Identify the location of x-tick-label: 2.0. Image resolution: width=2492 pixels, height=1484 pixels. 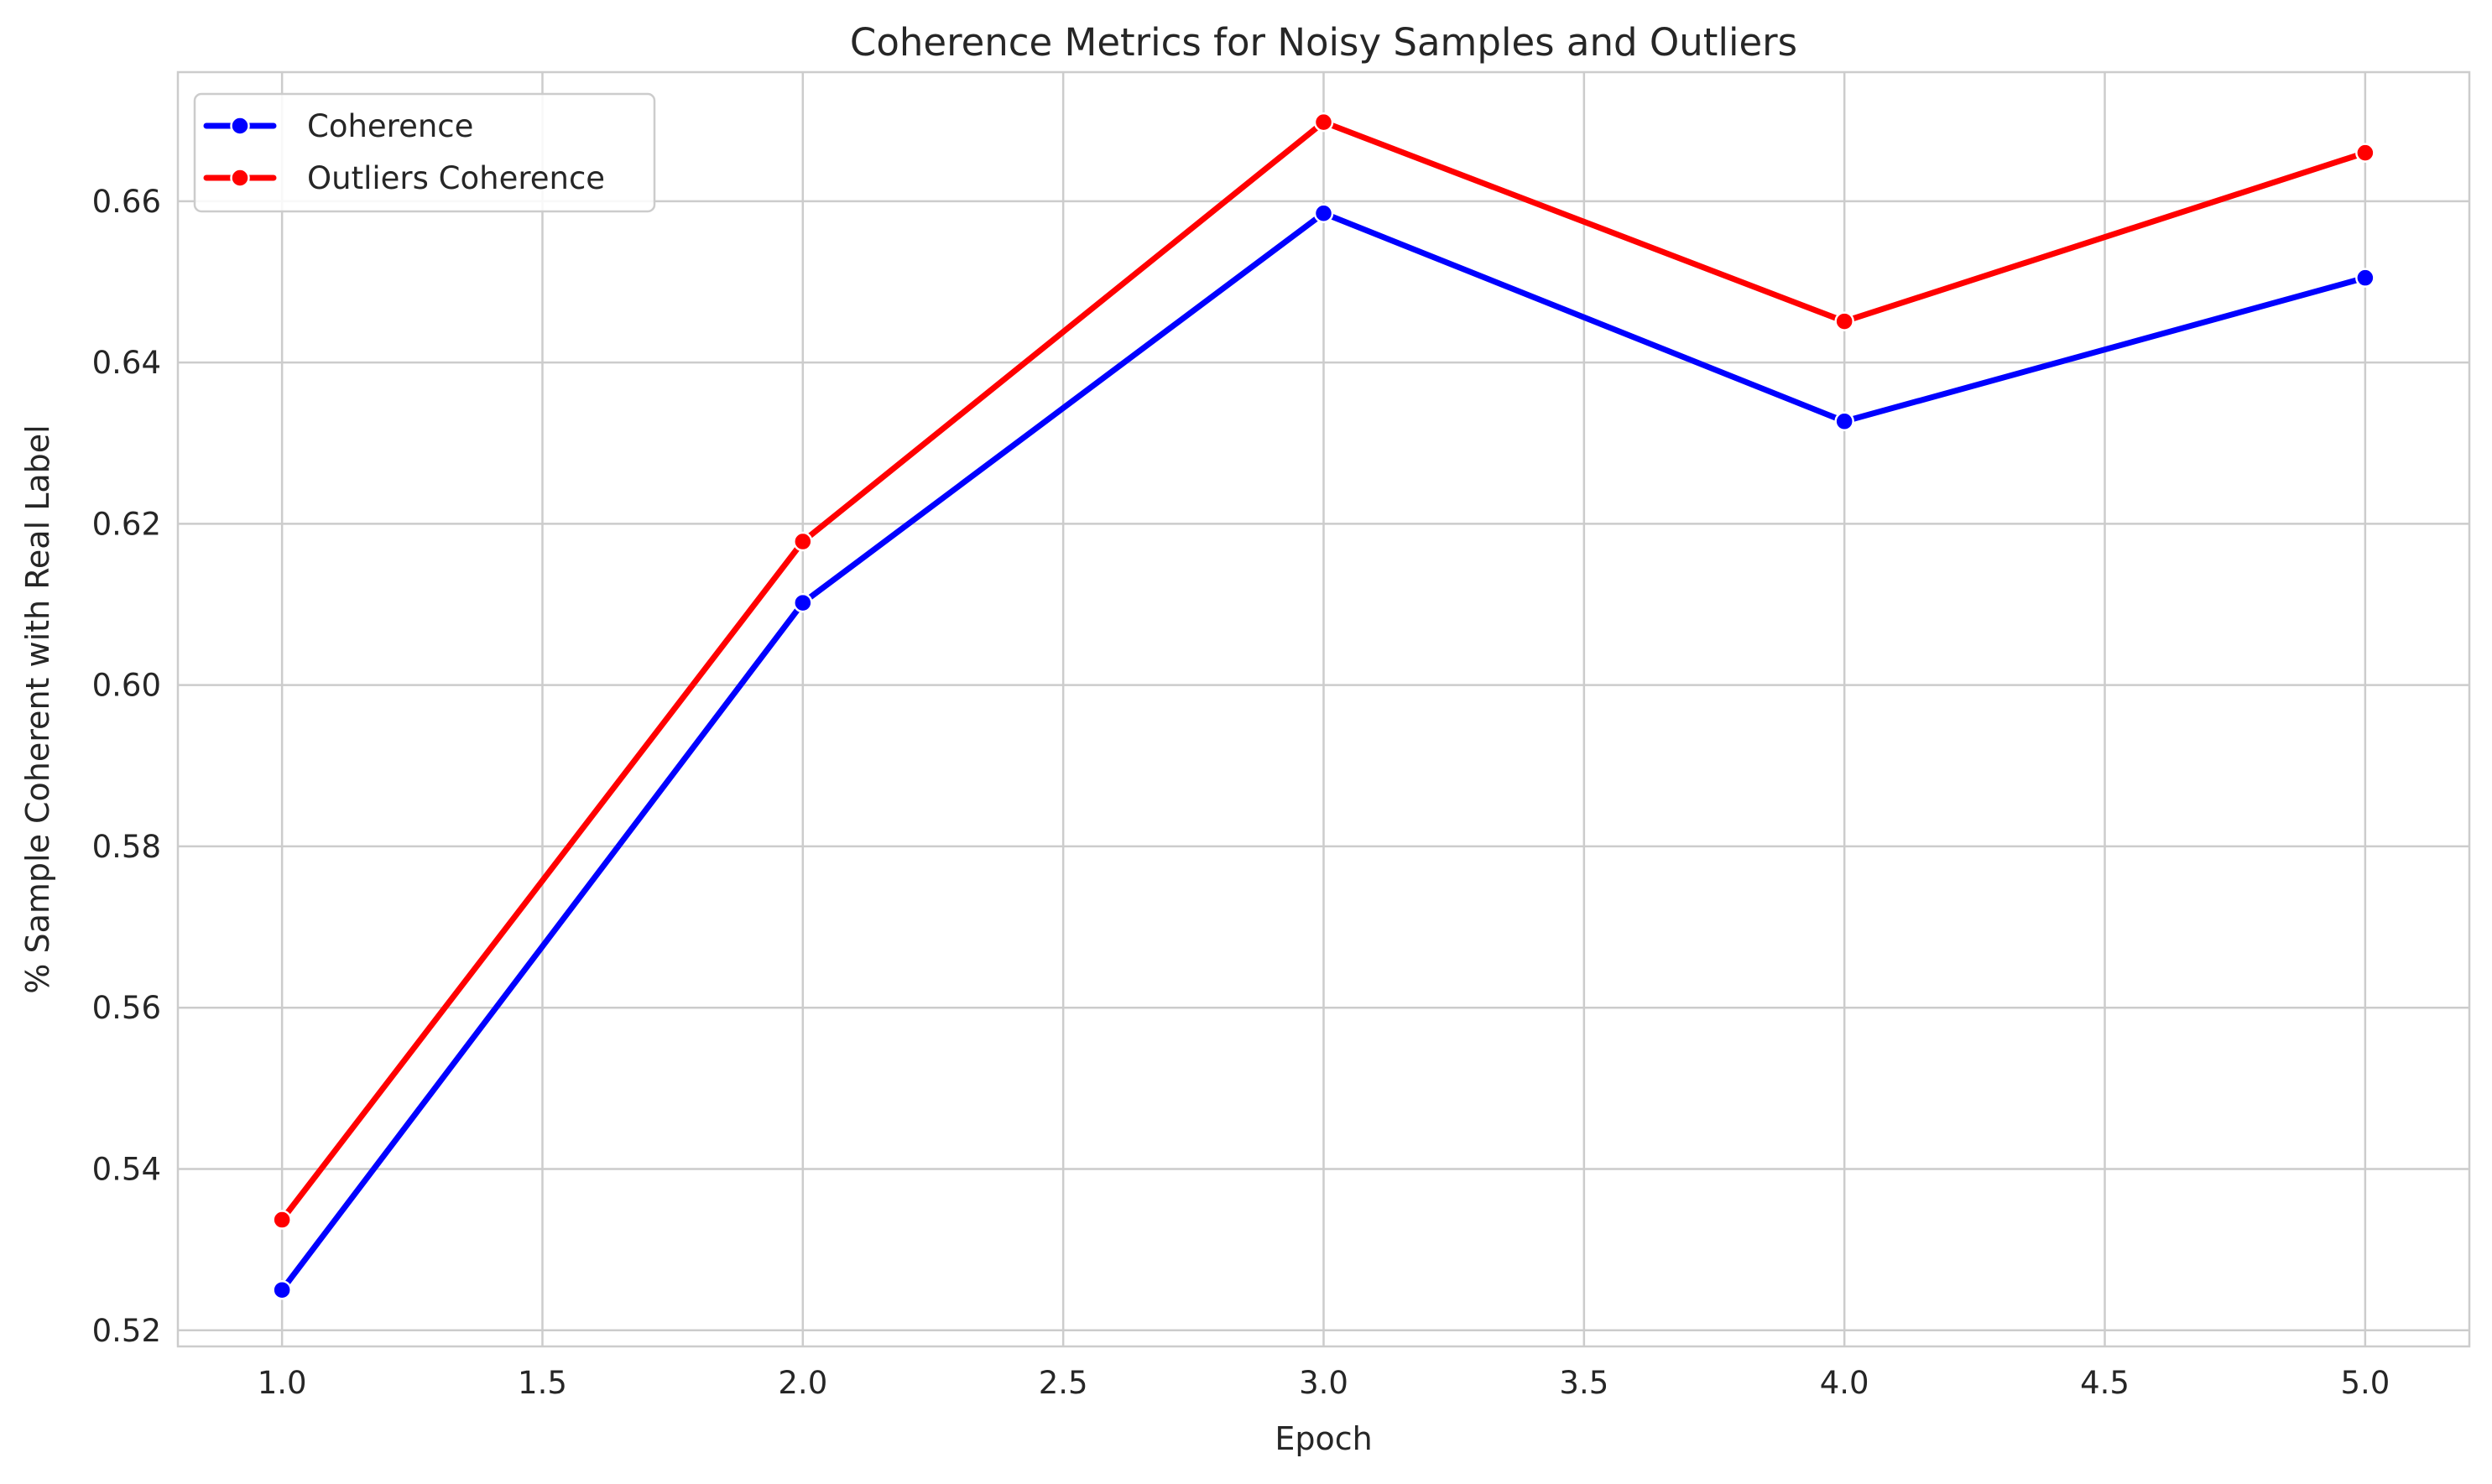
(802, 1383).